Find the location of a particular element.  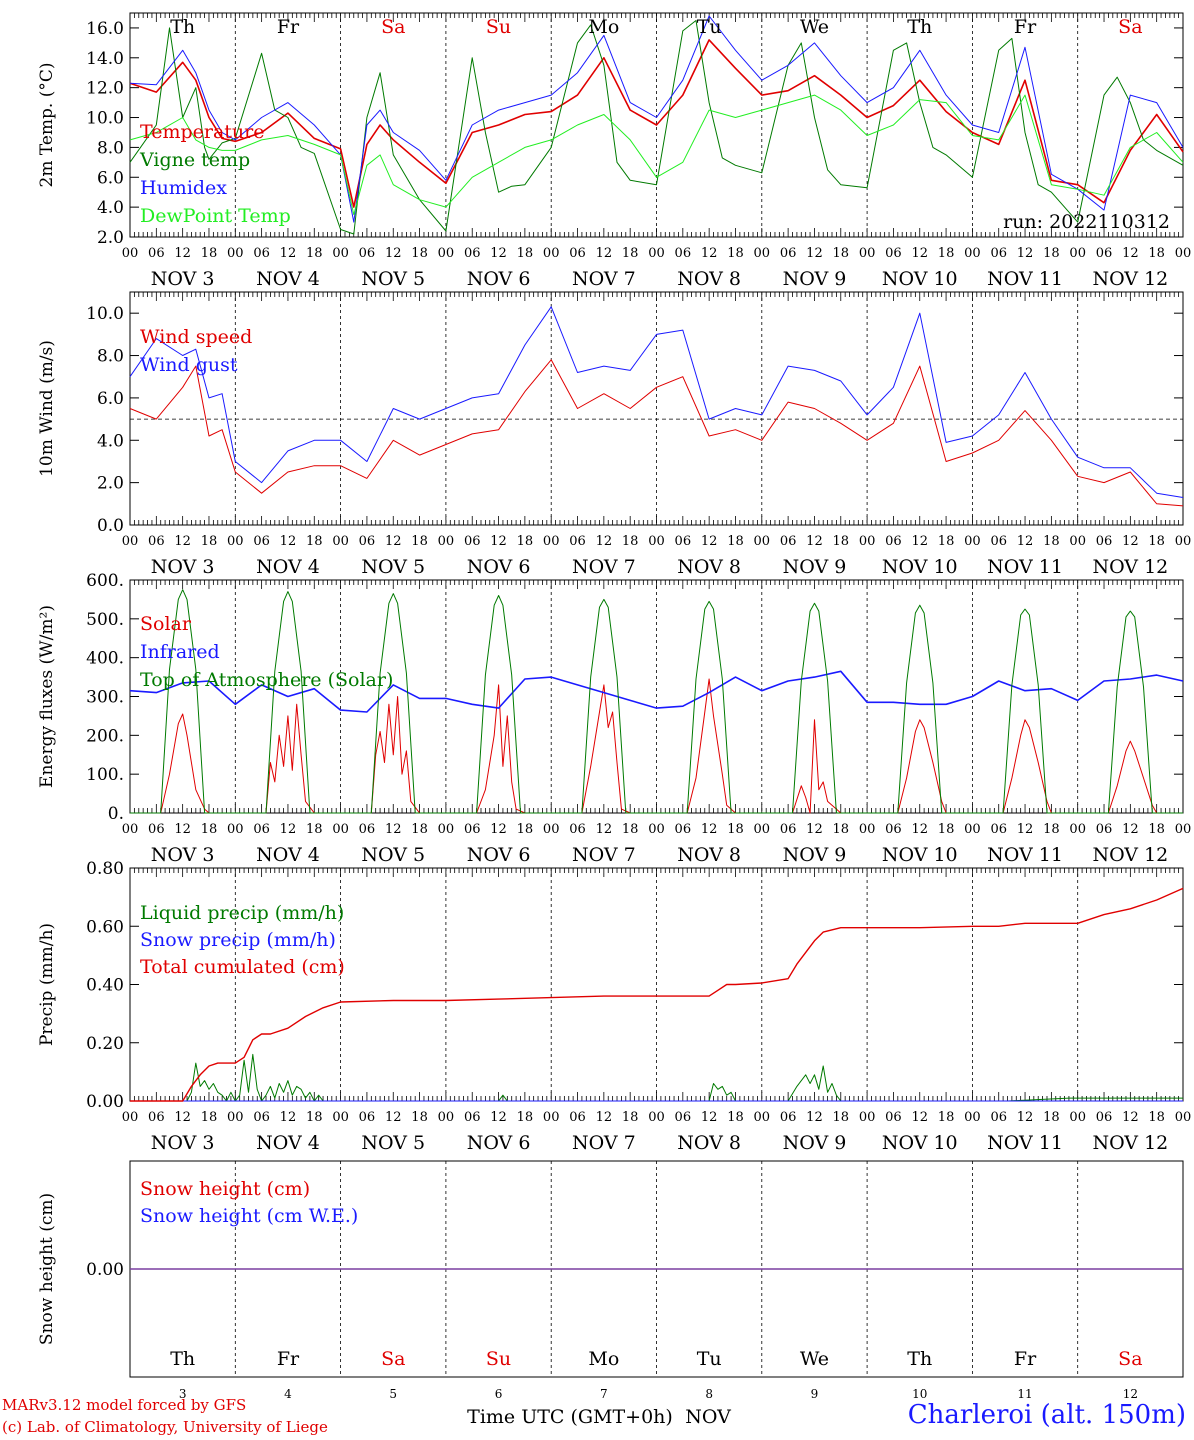

y-tick-label: 0.80 is located at coordinates (105, 869).